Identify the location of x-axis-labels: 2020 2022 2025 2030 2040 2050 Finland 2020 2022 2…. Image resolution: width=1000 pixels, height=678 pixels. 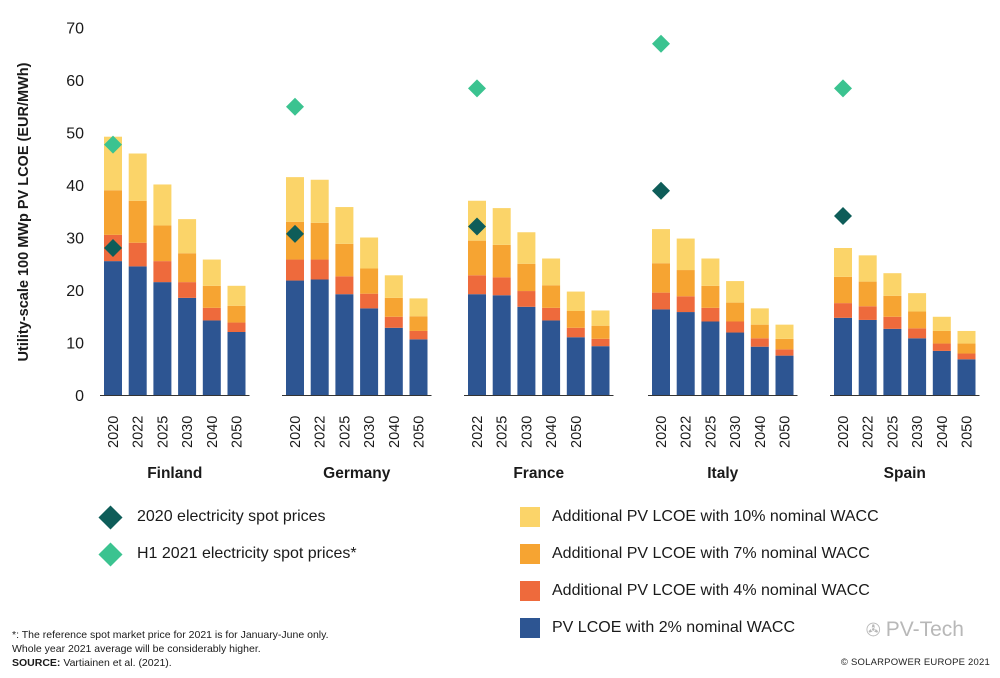
(541, 449).